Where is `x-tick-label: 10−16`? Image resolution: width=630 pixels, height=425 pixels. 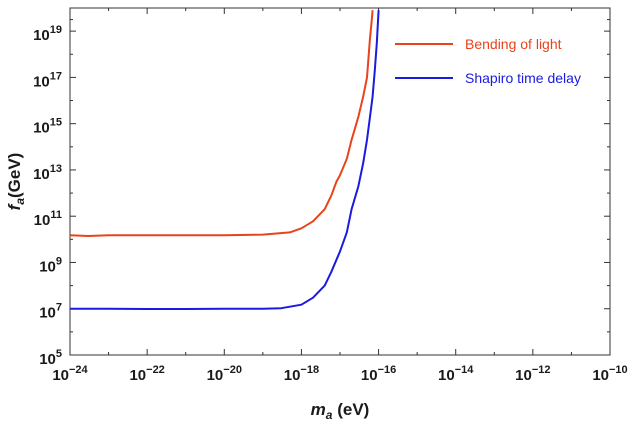 x-tick-label: 10−16 is located at coordinates (378, 374).